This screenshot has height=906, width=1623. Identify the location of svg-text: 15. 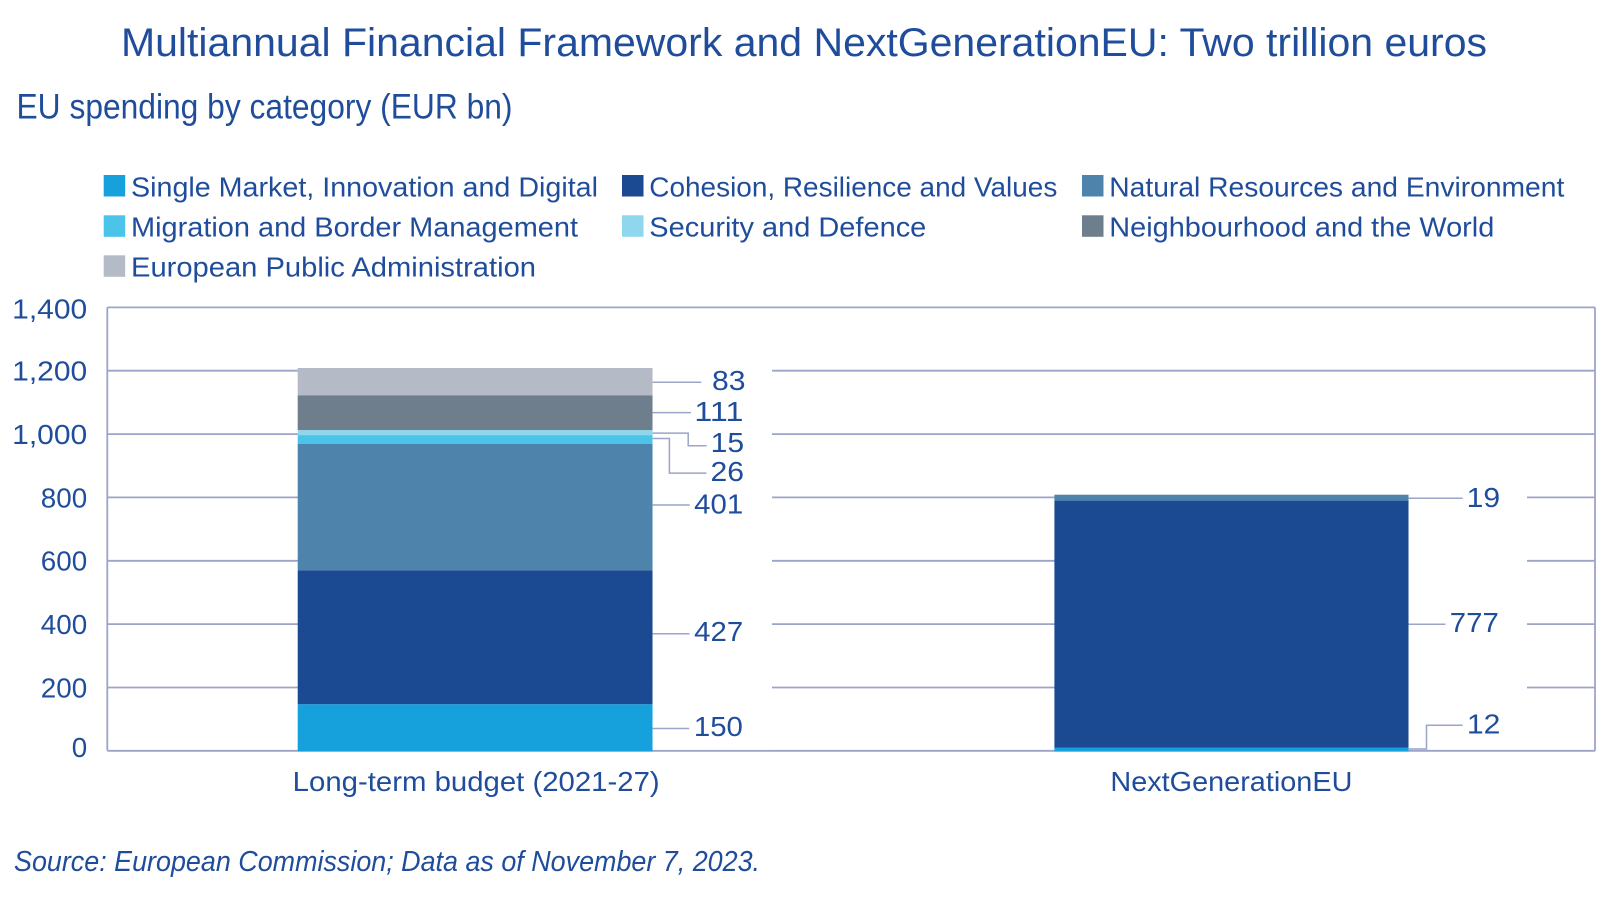
(728, 442).